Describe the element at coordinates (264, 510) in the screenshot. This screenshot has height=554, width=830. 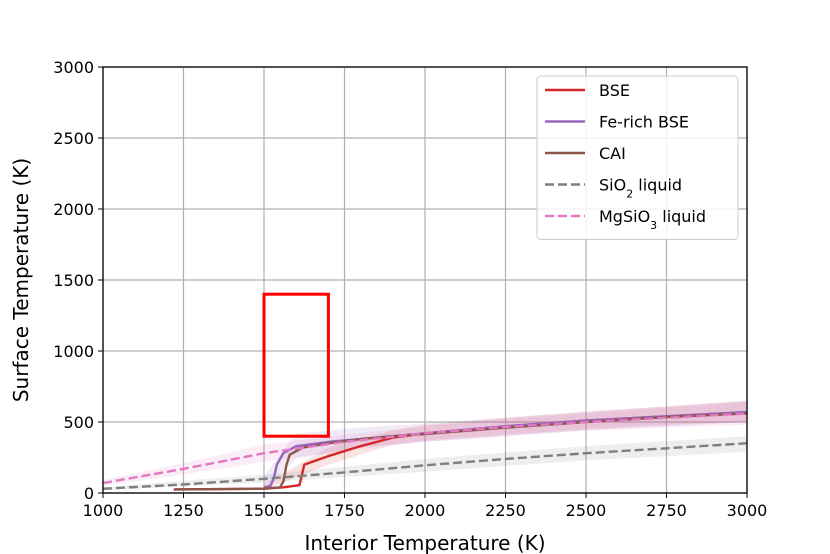
I see `x-tick-label: 1500` at that location.